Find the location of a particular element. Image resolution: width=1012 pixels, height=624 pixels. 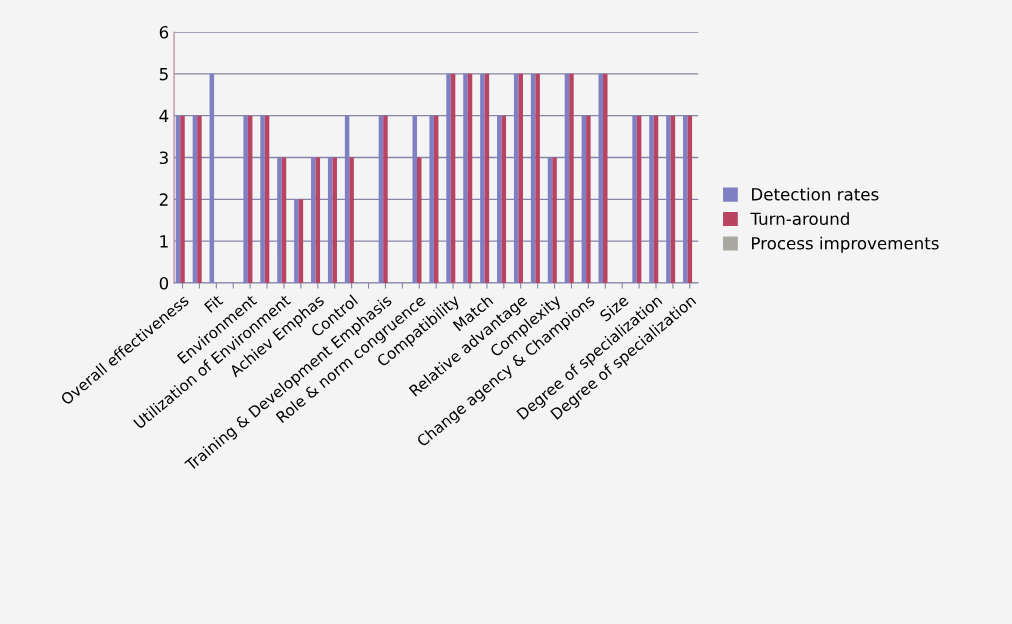

y-tick-label: 4 is located at coordinates (164, 115).